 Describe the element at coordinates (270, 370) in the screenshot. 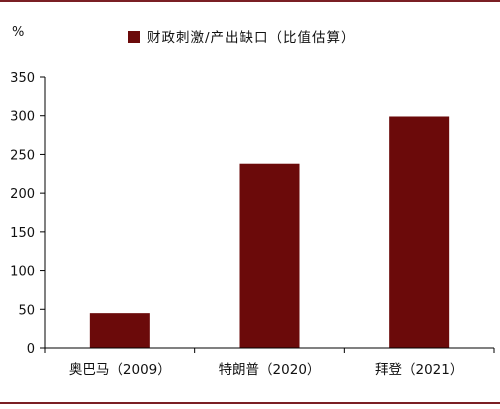

I see `x-category-label: 特朗普（2020）` at that location.